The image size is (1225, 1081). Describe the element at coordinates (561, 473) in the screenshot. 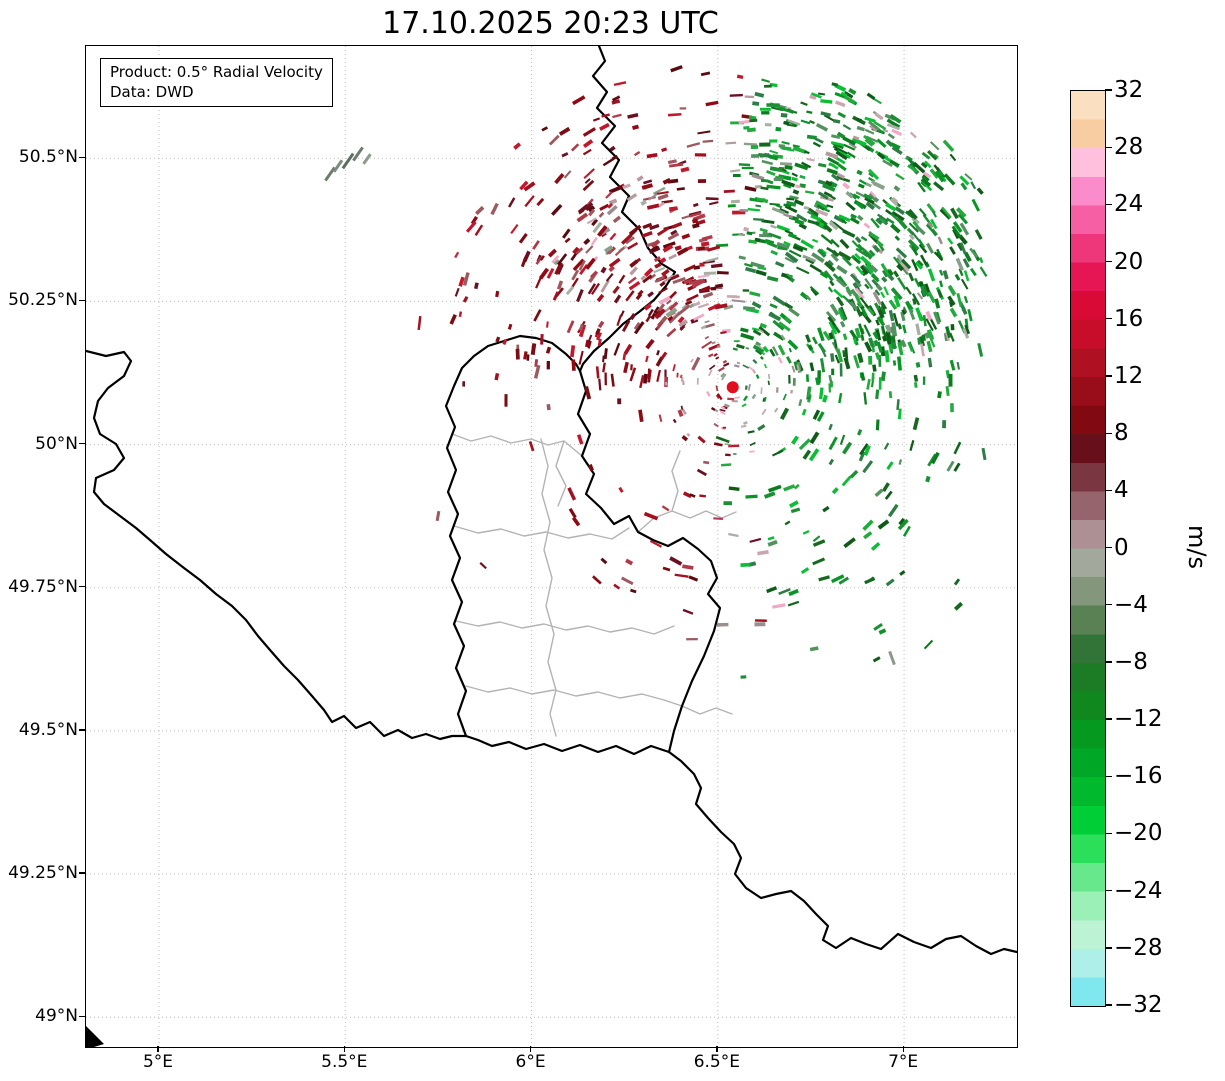

I see `district-border` at that location.